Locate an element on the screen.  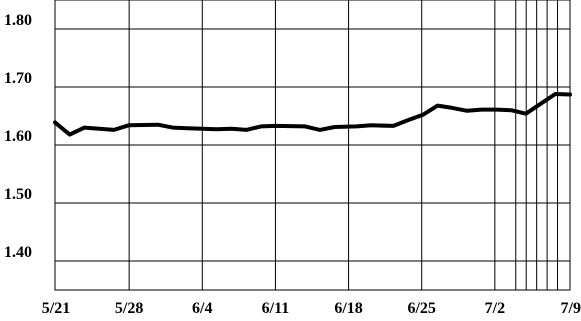
x-tick-label: 5/21 is located at coordinates (56, 308).